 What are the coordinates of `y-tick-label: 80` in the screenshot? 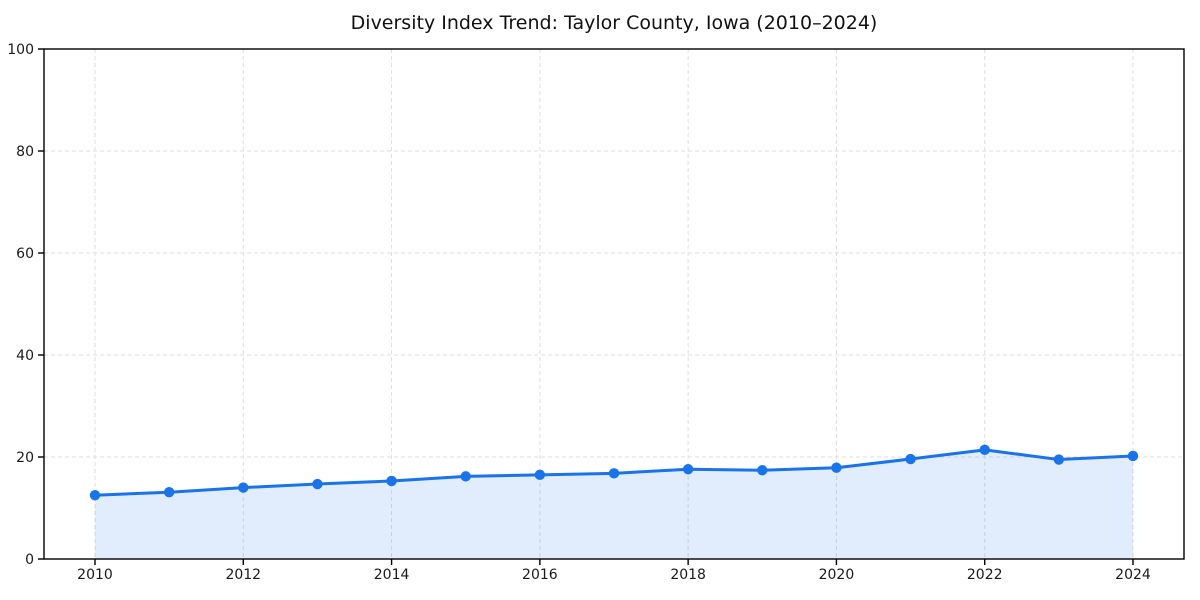 It's located at (25, 152).